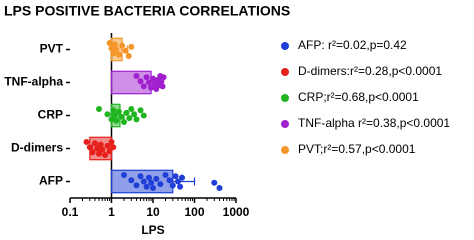 The height and width of the screenshot is (240, 474). Describe the element at coordinates (357, 149) in the screenshot. I see `legend-label: PVT;r²=0.57,p<0.0001` at that location.